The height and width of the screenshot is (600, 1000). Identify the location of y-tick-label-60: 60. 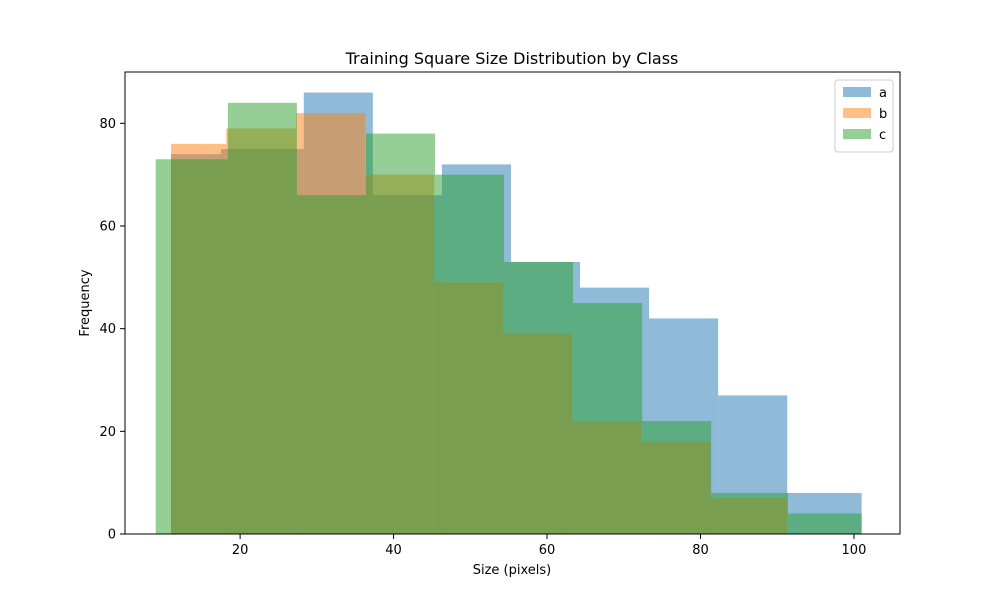
(107, 227).